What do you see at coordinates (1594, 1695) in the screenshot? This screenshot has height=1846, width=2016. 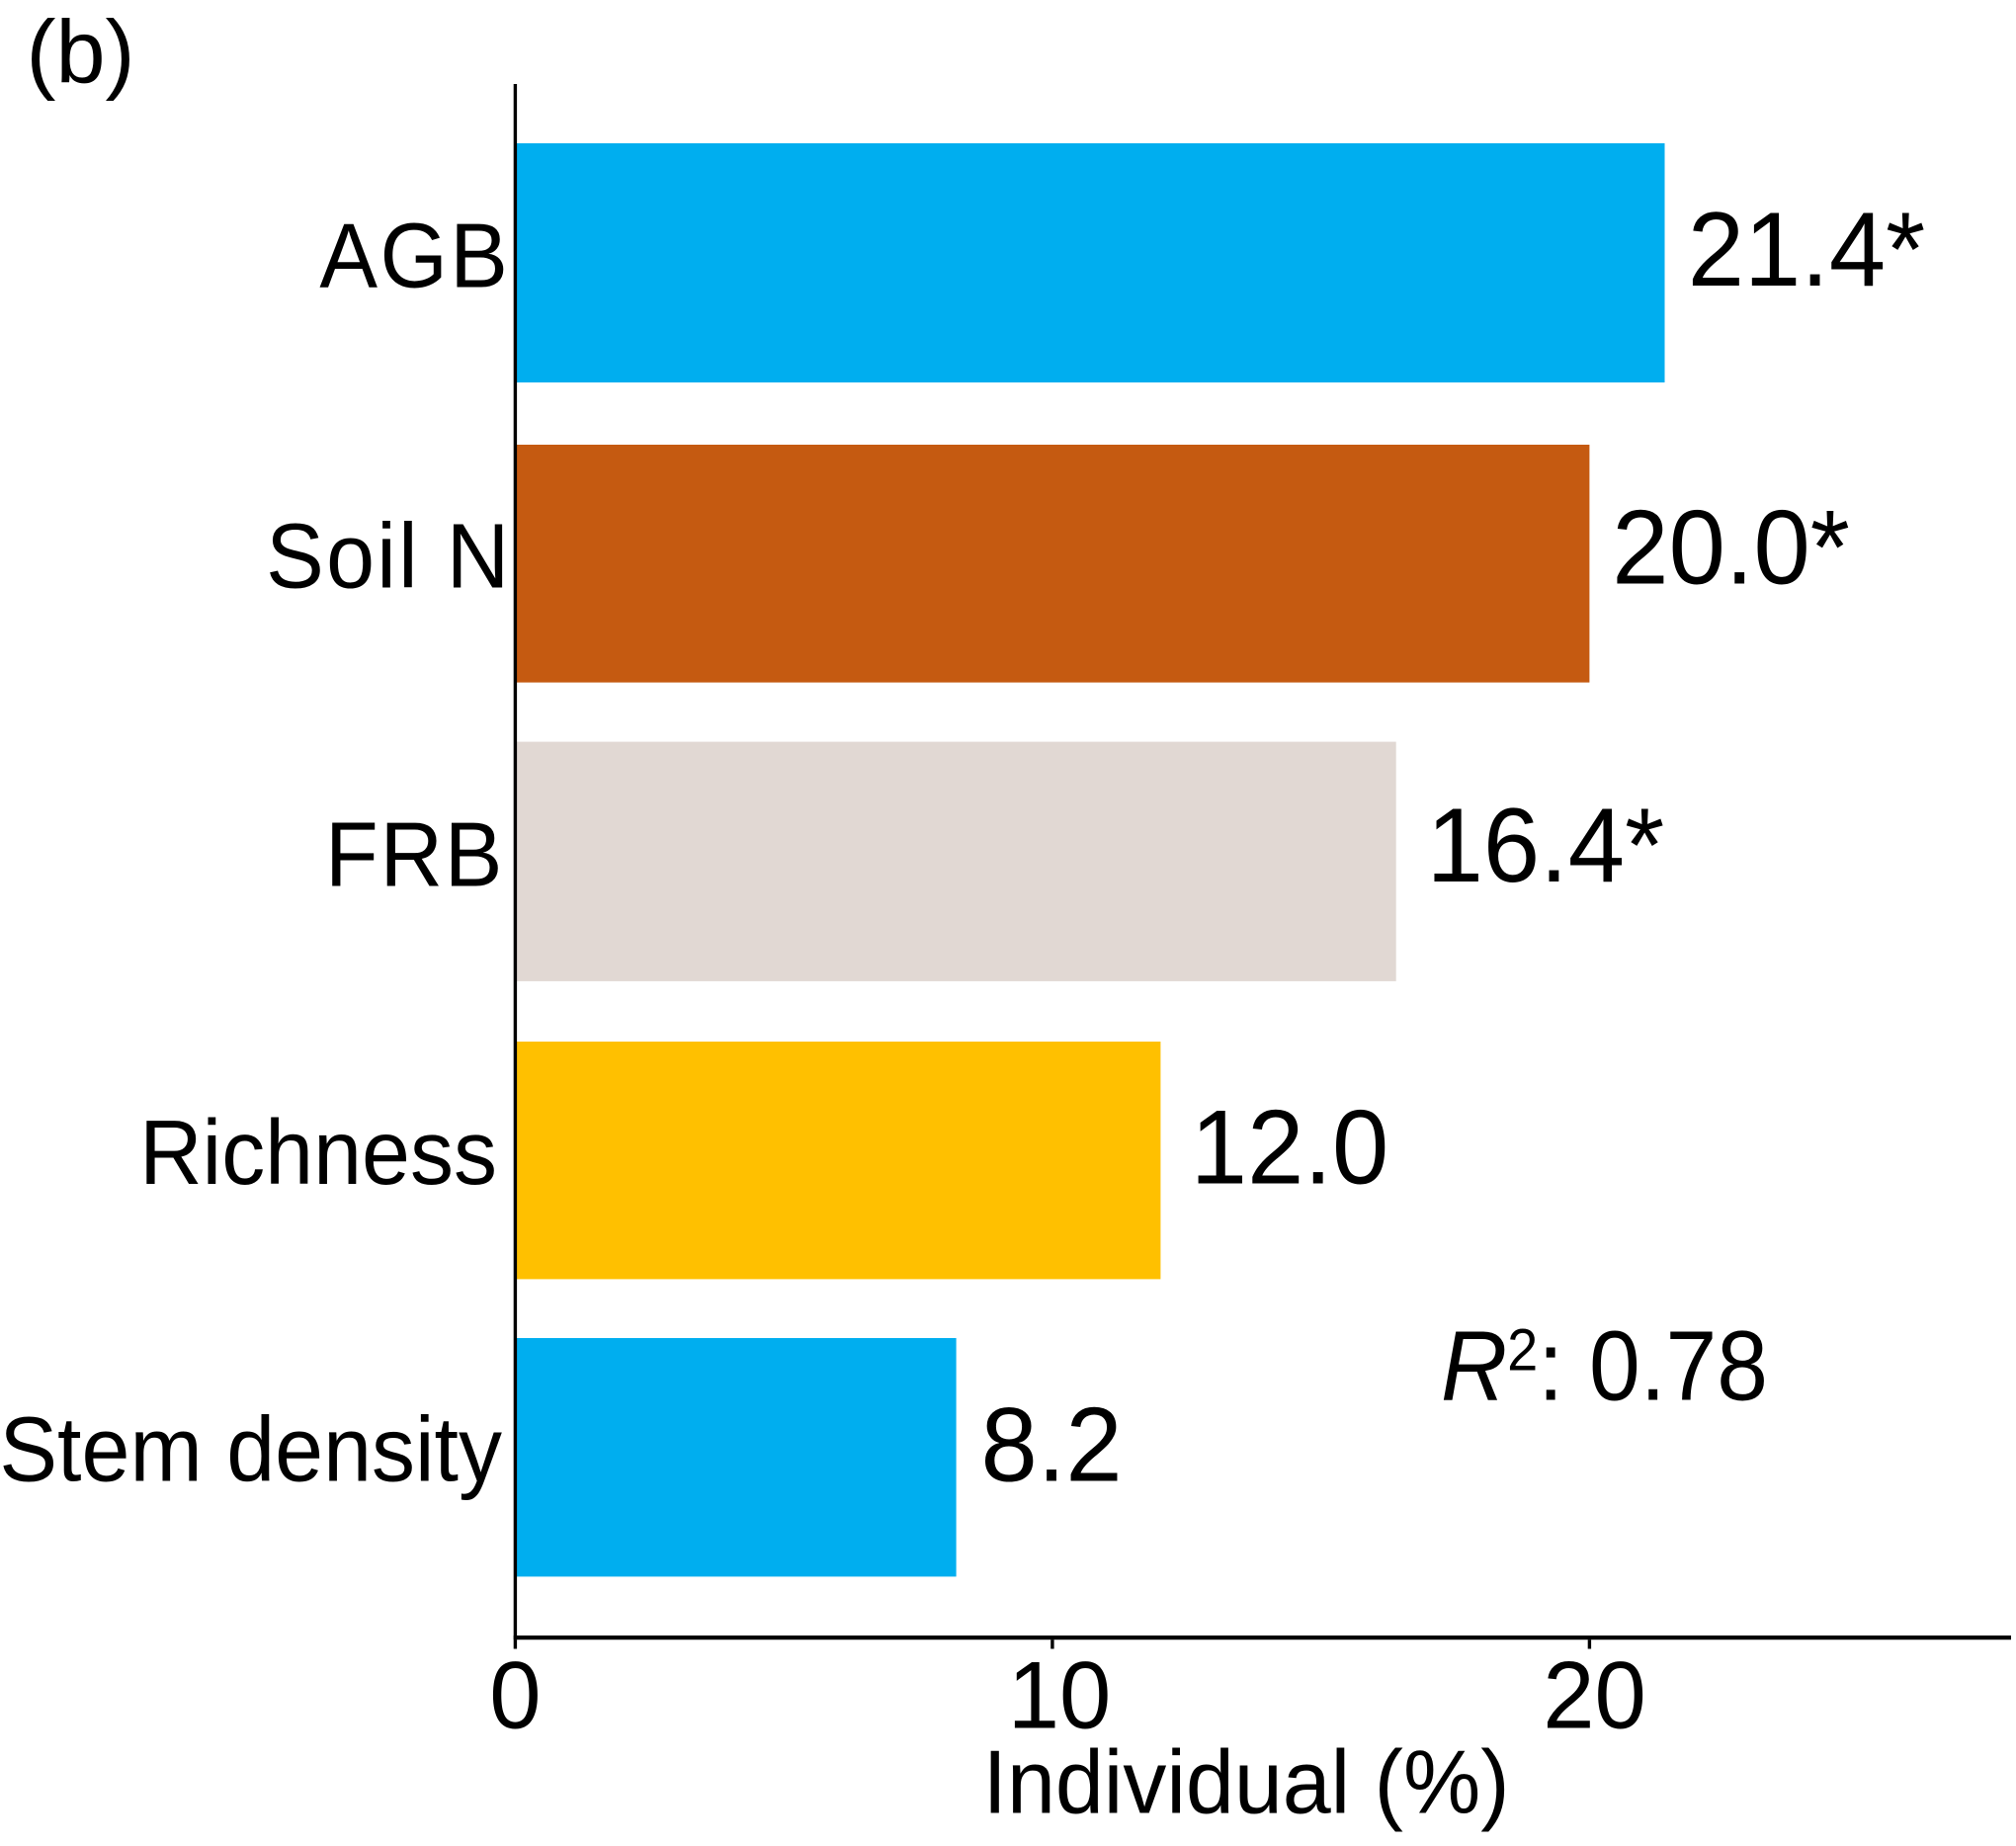 I see `svg-text: 20` at bounding box center [1594, 1695].